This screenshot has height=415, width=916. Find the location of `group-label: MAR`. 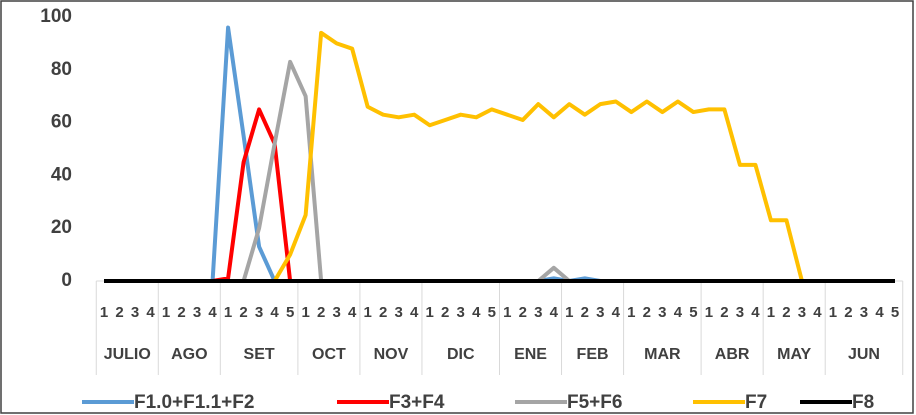

group-label: MAR is located at coordinates (662, 354).